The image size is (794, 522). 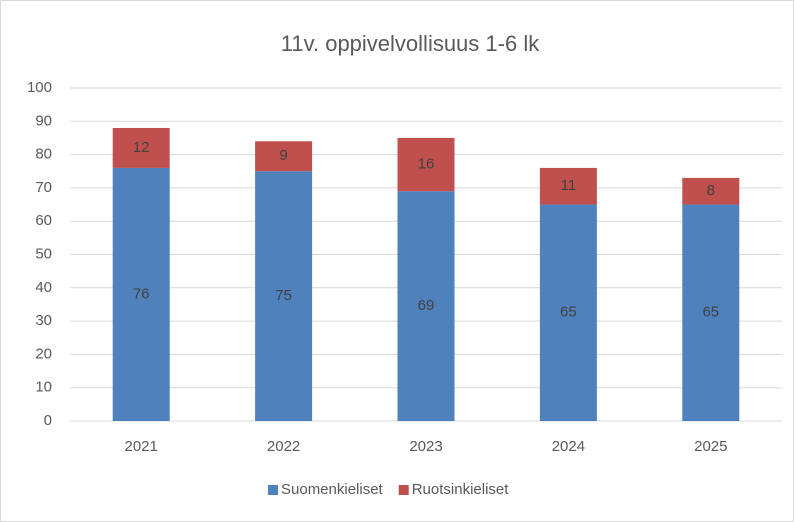 What do you see at coordinates (43, 253) in the screenshot?
I see `y-tick-label: 50` at bounding box center [43, 253].